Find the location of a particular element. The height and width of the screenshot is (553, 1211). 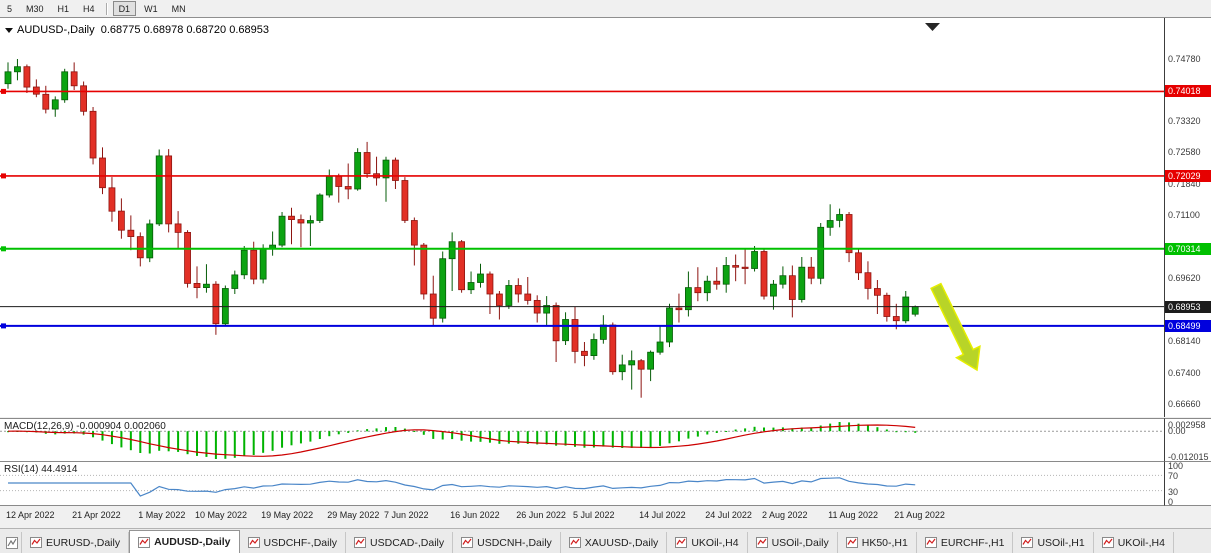

price-level-label: 0.74018 is located at coordinates (1188, 91).